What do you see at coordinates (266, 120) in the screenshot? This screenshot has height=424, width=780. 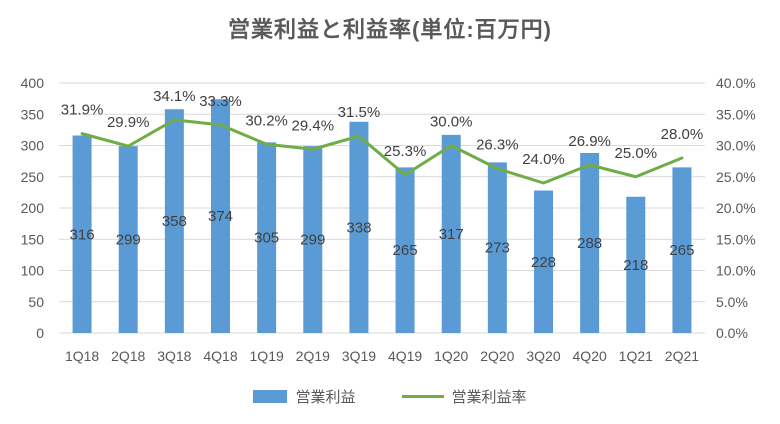 I see `line-data-label: 30.2%` at bounding box center [266, 120].